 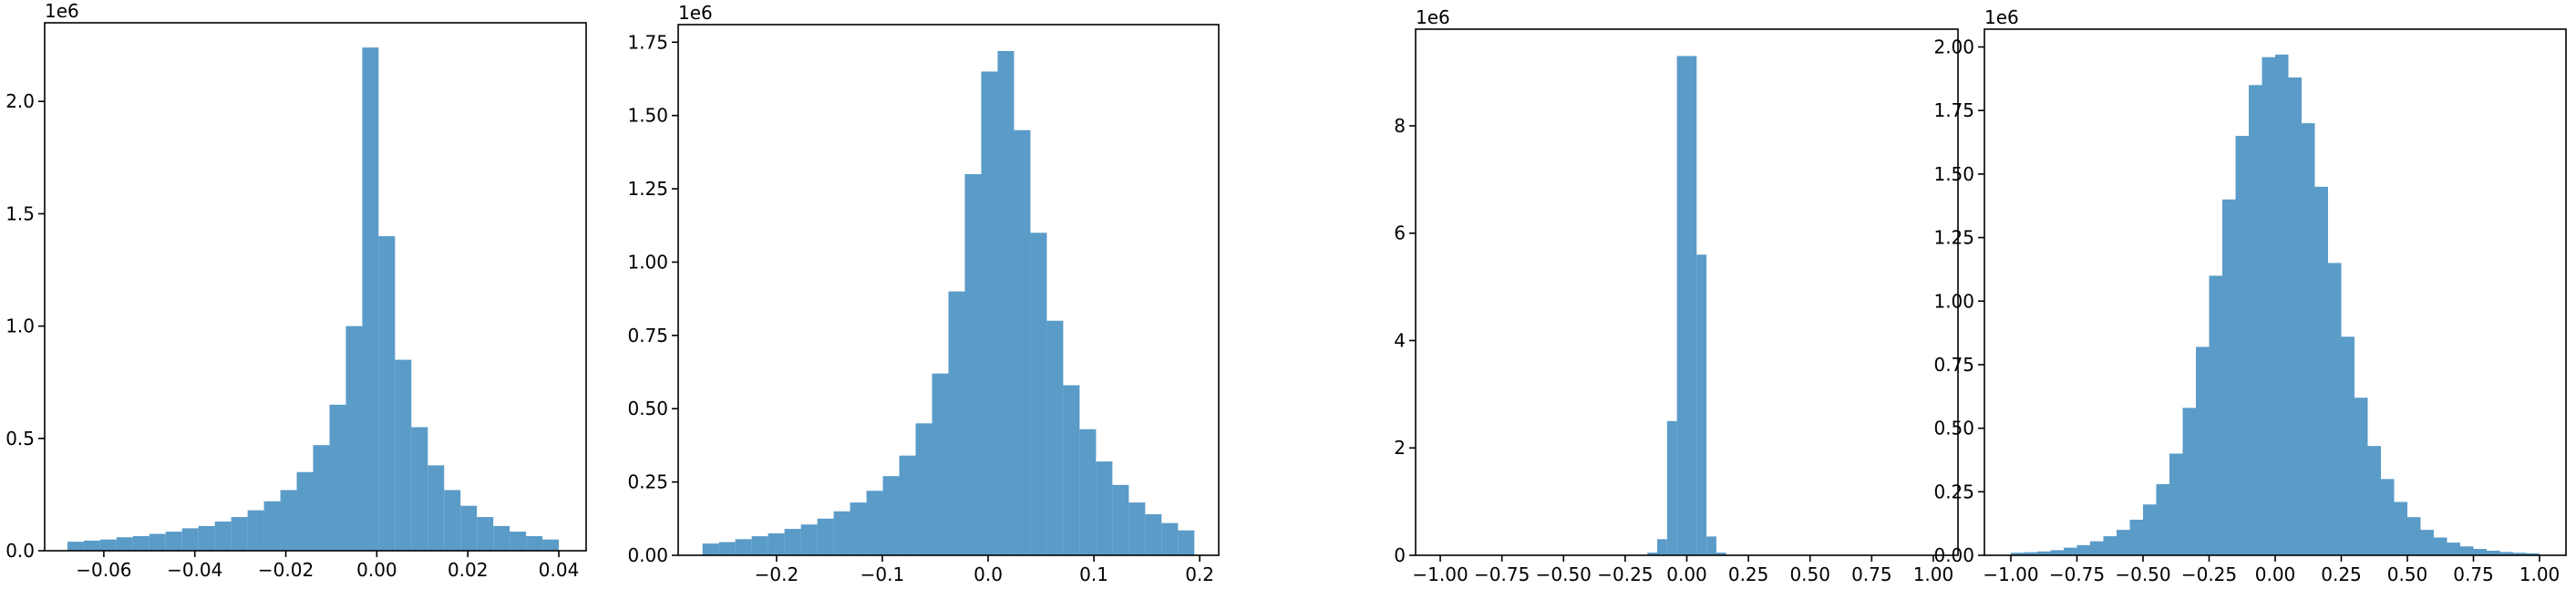 What do you see at coordinates (988, 574) in the screenshot?
I see `x-tick-label: 0.0` at bounding box center [988, 574].